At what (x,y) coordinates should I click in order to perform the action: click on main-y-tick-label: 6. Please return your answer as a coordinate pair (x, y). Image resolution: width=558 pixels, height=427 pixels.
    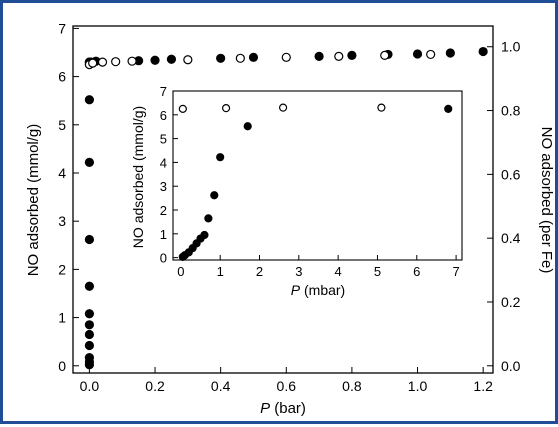
    Looking at the image, I should click on (62, 77).